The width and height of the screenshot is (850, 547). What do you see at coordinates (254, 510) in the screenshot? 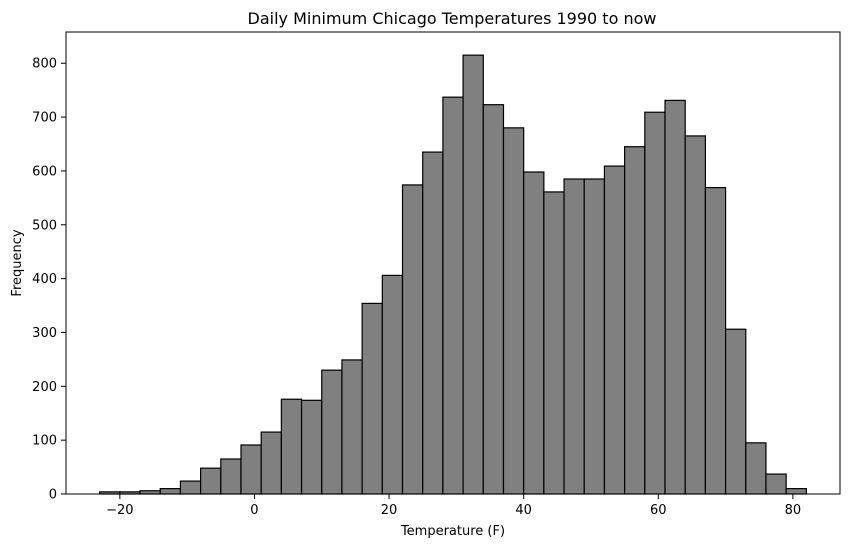
I see `x-tick-label: 0` at bounding box center [254, 510].